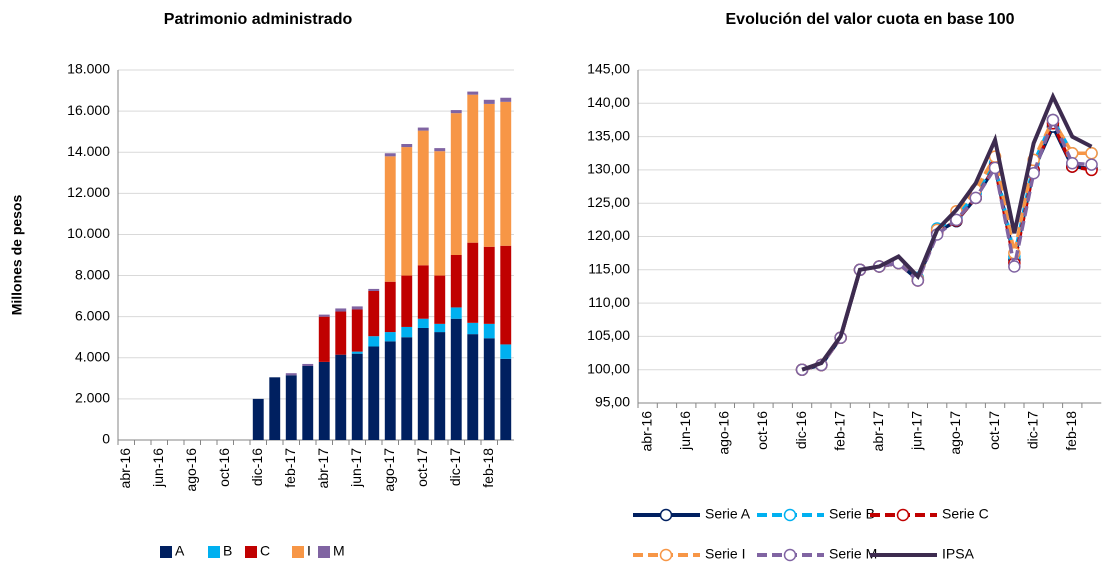  I want to click on y-tick-label: 18.000, so click(88, 69).